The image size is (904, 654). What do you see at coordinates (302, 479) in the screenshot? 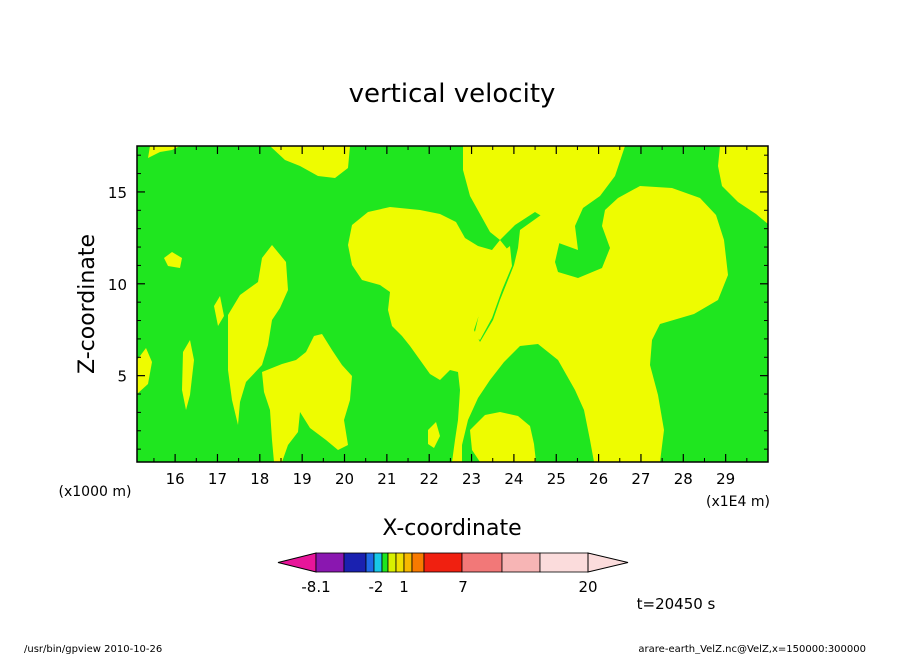
I see `x-tick-label: 19` at bounding box center [302, 479].